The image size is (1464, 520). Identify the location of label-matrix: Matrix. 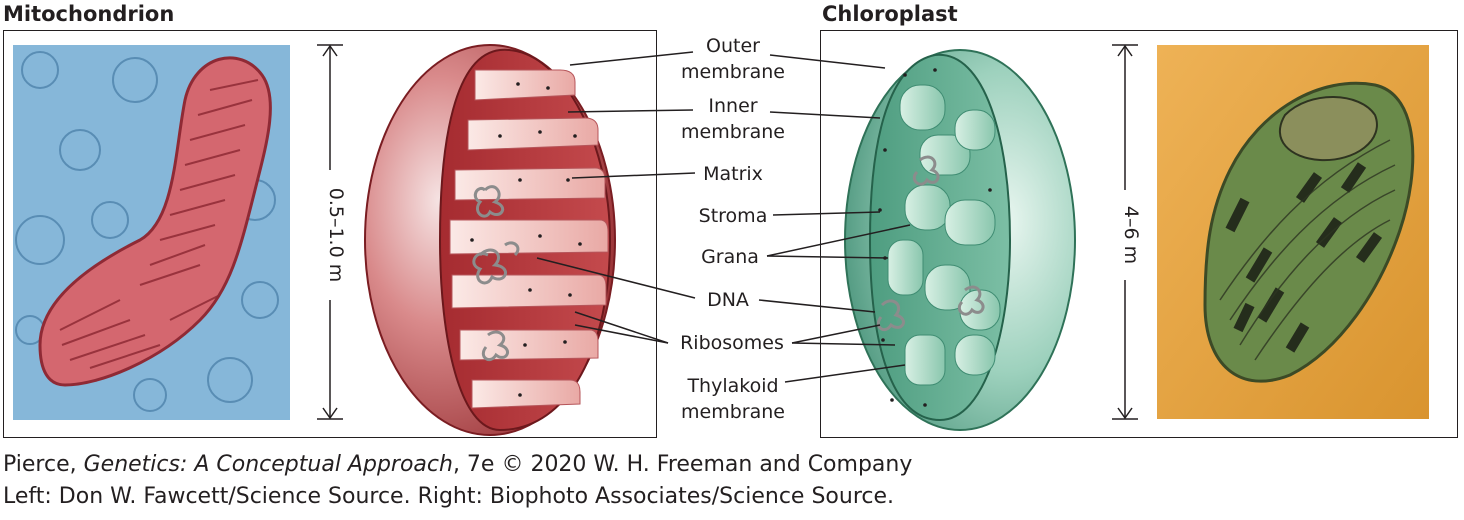
(733, 174).